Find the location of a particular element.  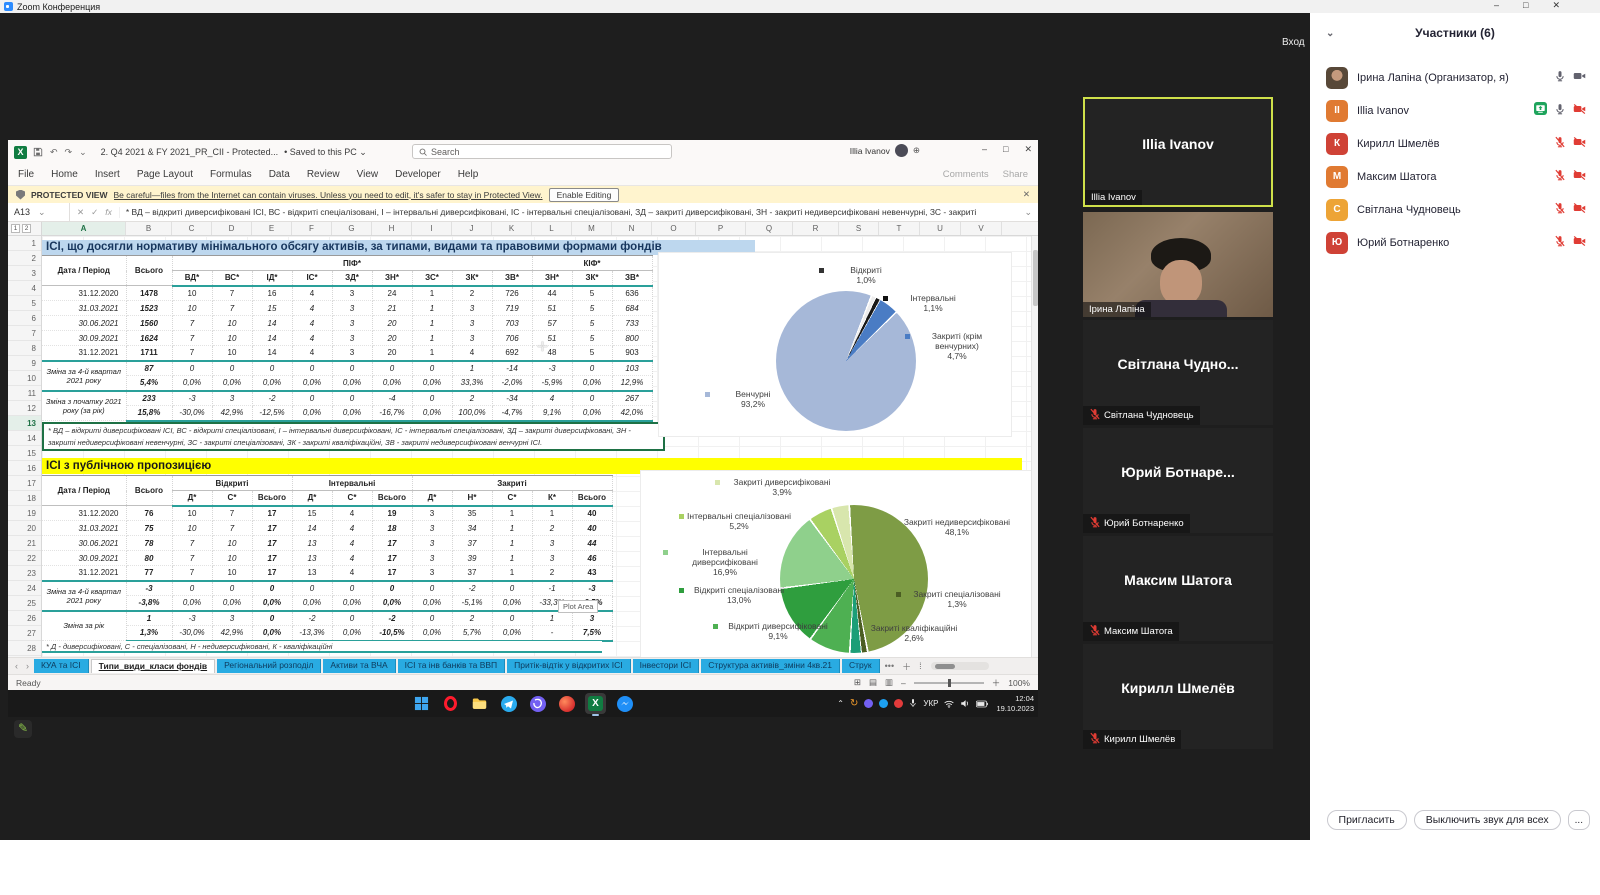

column-header-M: M is located at coordinates (592, 228).